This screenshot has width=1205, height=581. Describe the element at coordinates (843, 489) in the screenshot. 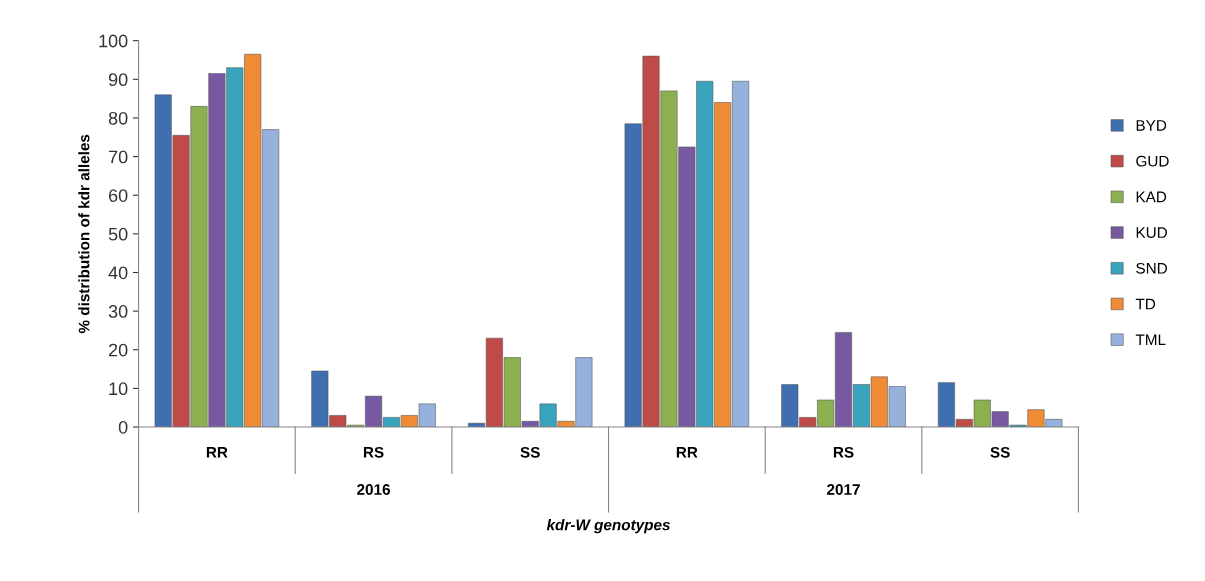

I see `text: 2017` at that location.